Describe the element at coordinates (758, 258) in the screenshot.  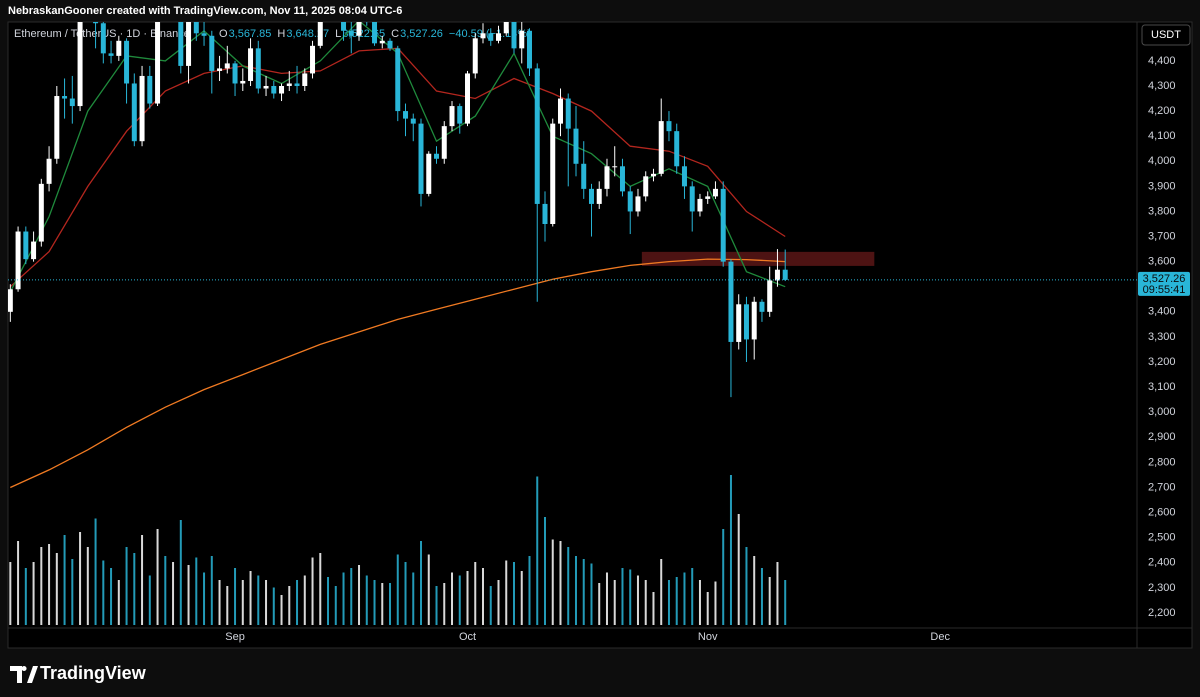
I see `zone` at that location.